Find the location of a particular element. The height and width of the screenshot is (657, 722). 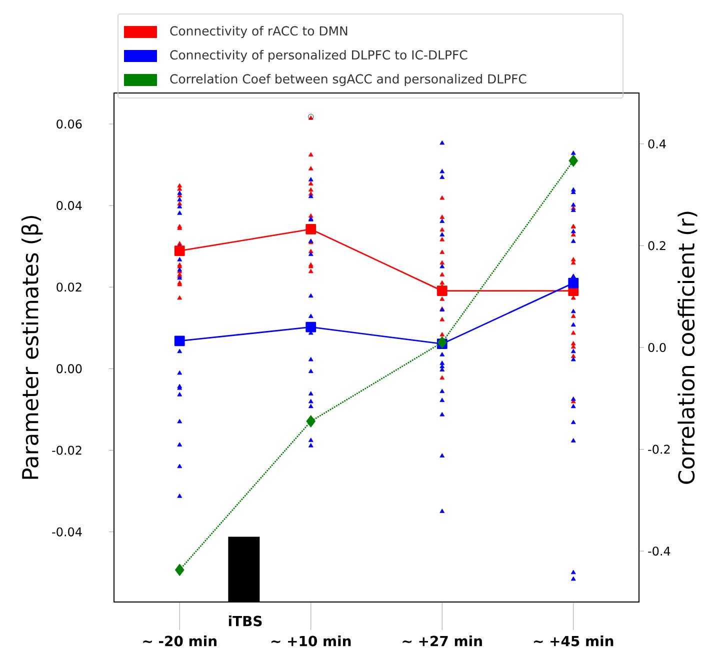

y2-axis-title: Correlation coefficient (r) is located at coordinates (688, 348).